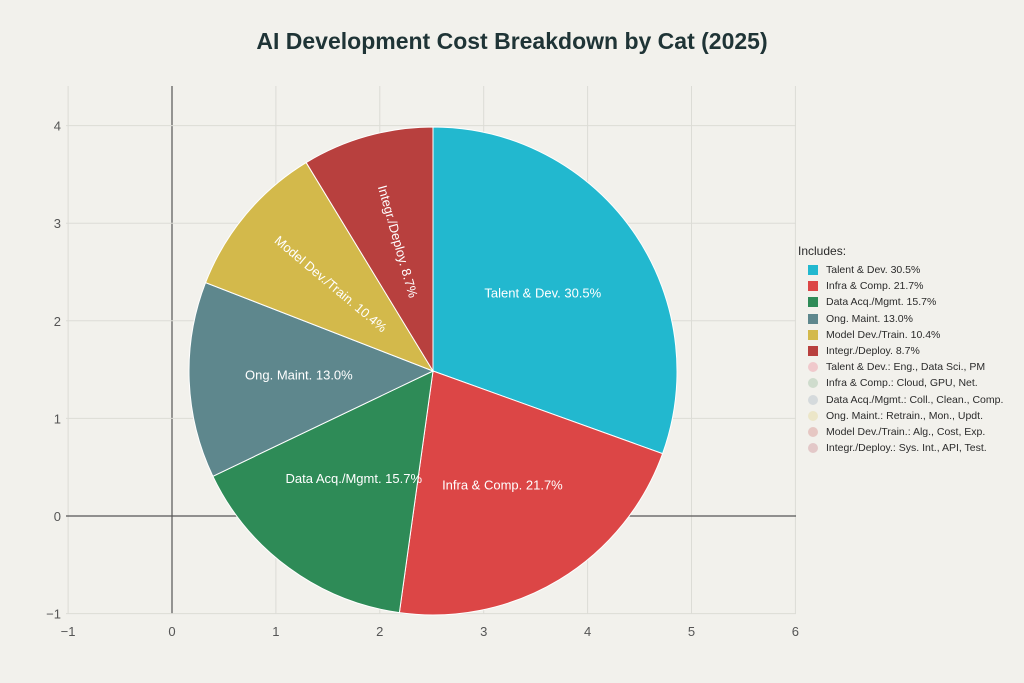  I want to click on y-tick-label: 4, so click(57, 126).